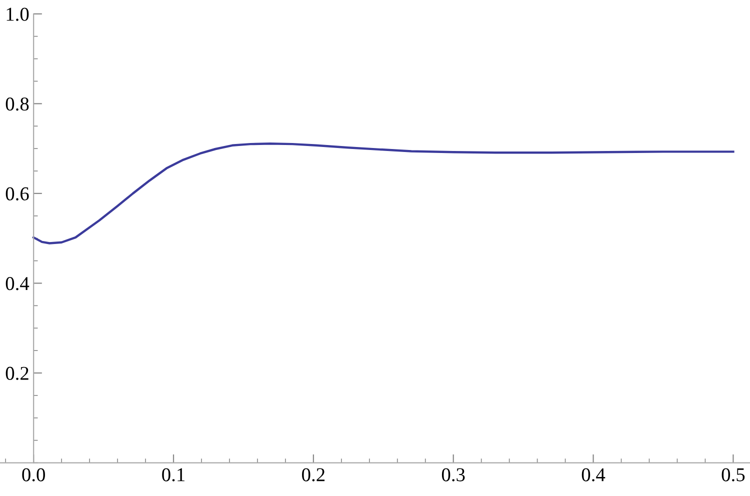 The image size is (750, 496). What do you see at coordinates (594, 475) in the screenshot?
I see `x-tick-label: 0.4` at bounding box center [594, 475].